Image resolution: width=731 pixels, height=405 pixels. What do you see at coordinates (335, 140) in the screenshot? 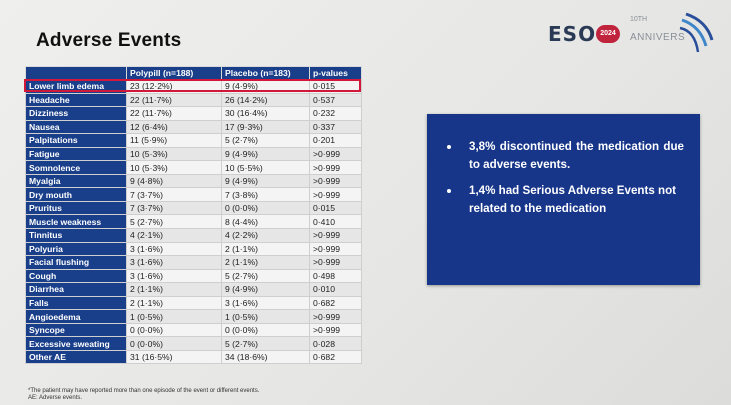
I see `p-value-cell: 0·201` at bounding box center [335, 140].